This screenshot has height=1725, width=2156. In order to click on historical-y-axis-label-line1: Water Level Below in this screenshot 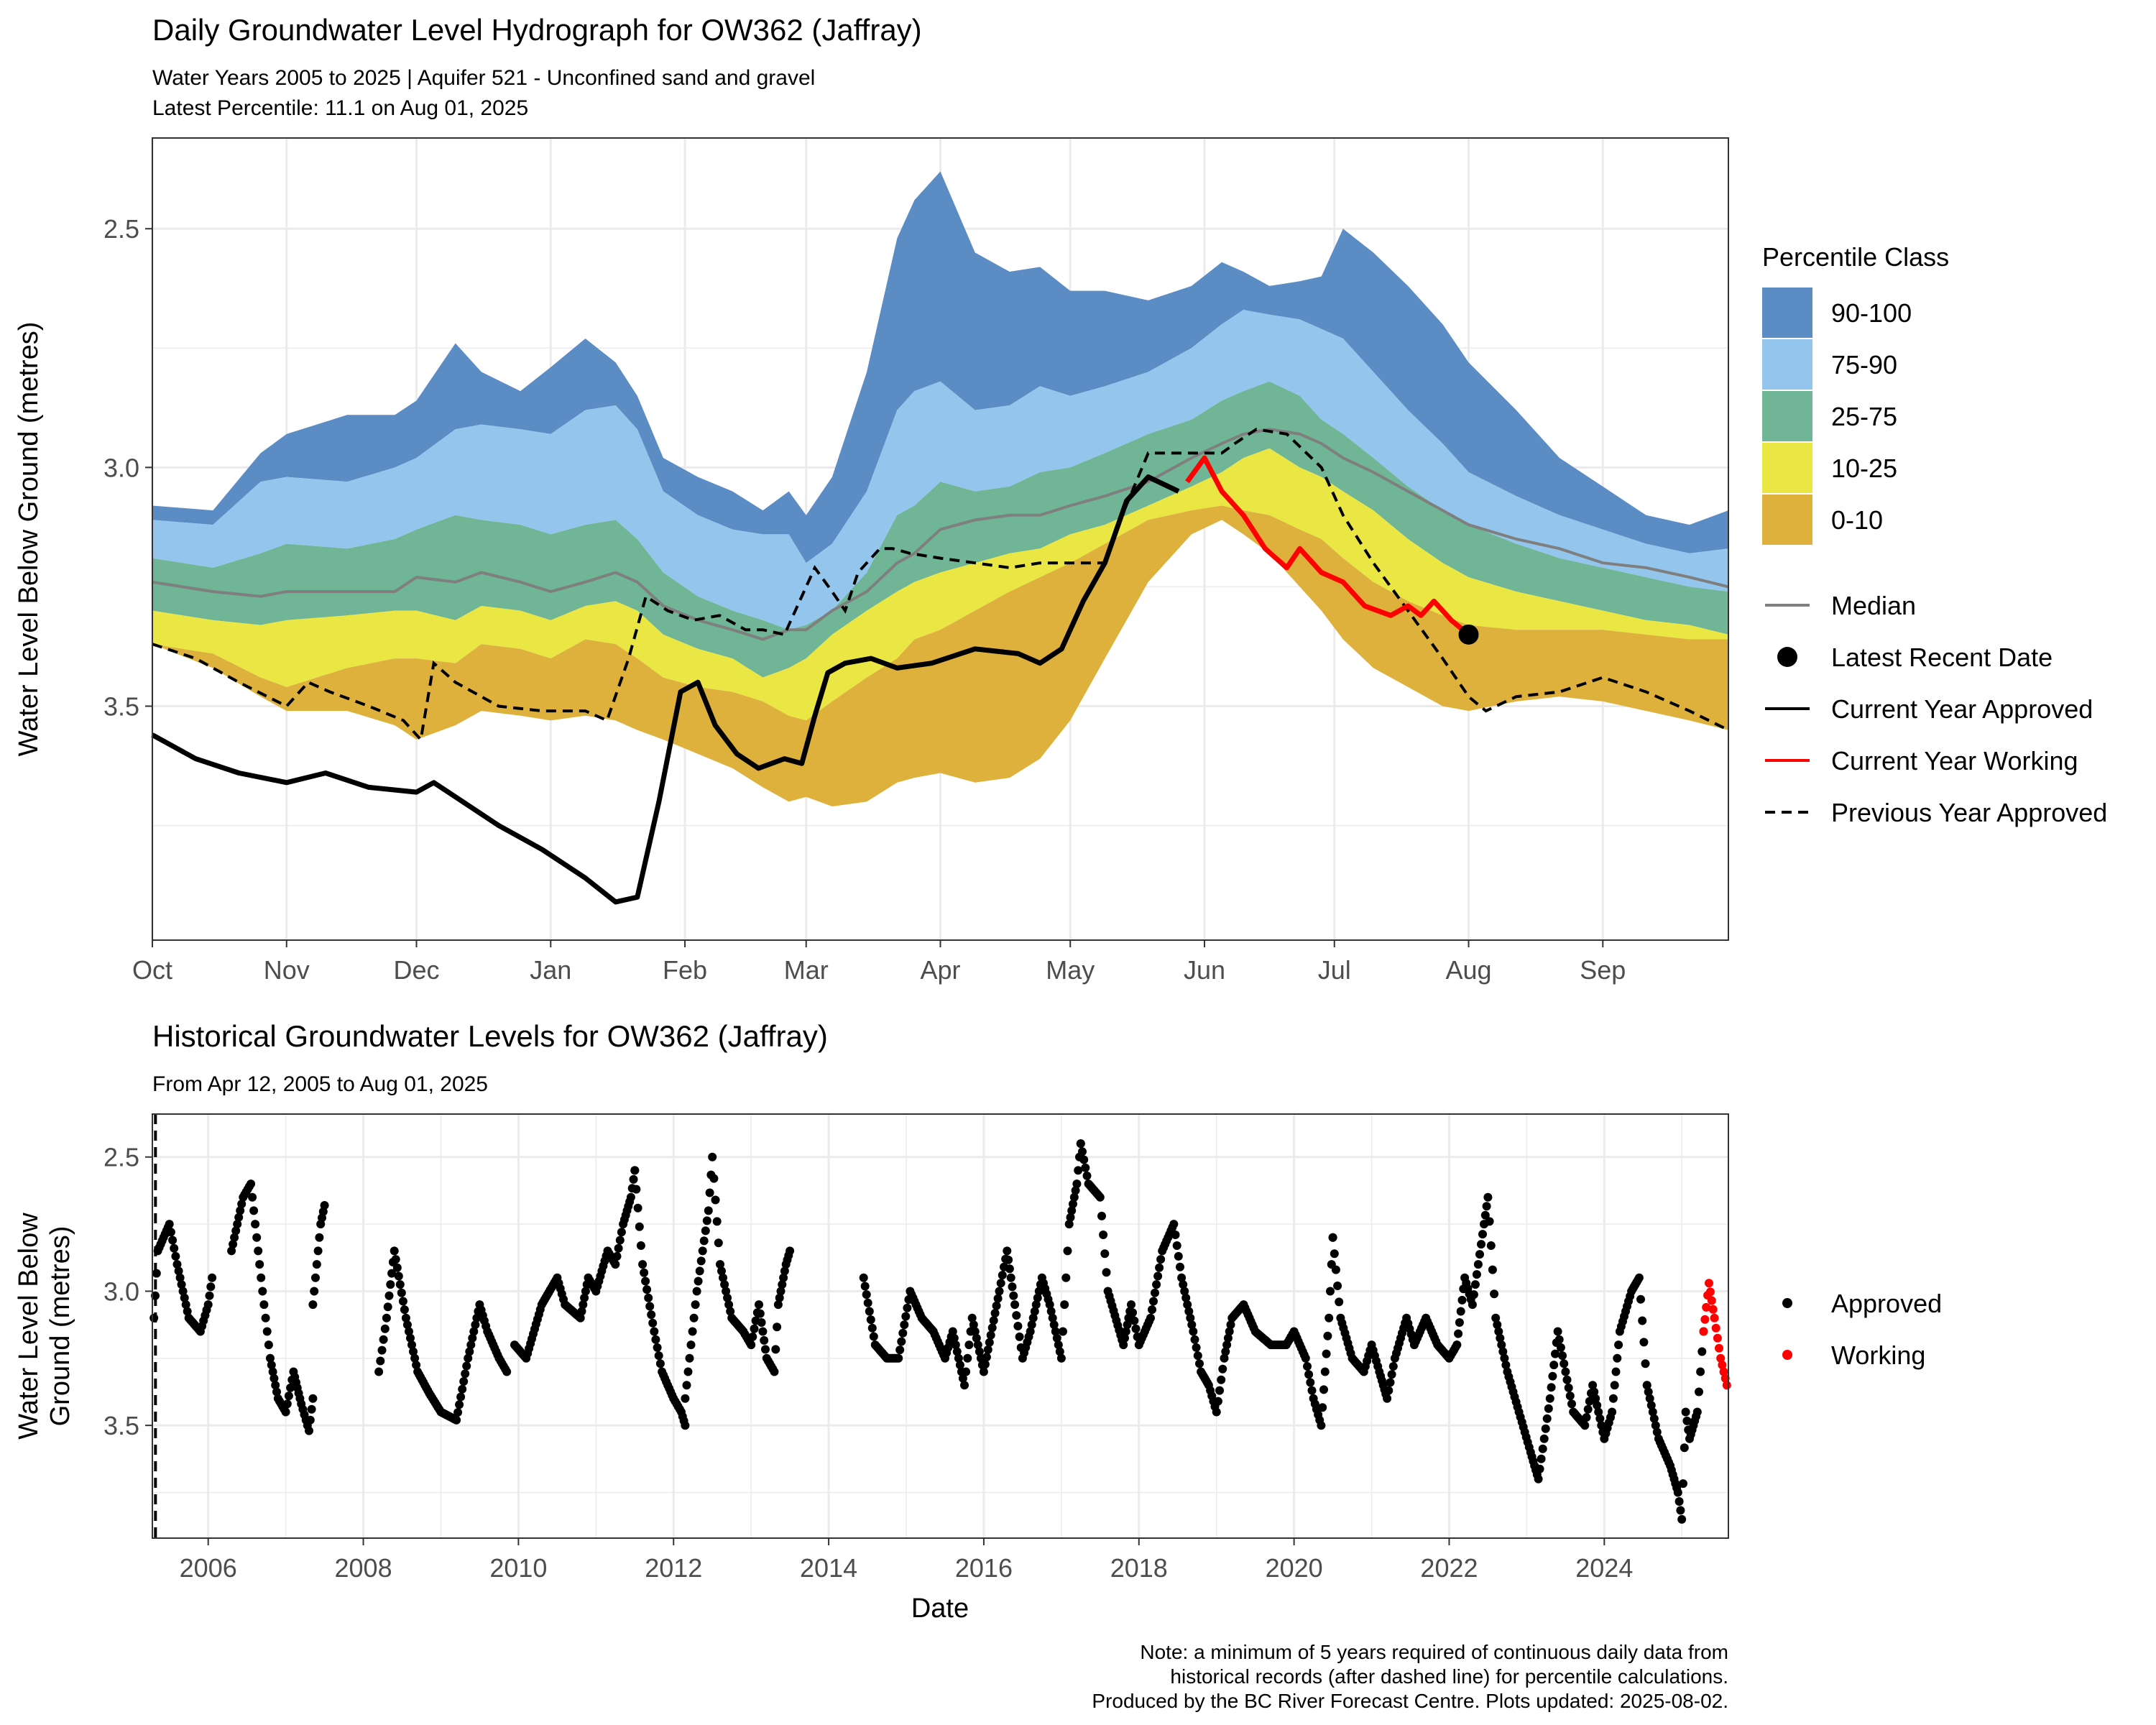, I will do `click(29, 1326)`.